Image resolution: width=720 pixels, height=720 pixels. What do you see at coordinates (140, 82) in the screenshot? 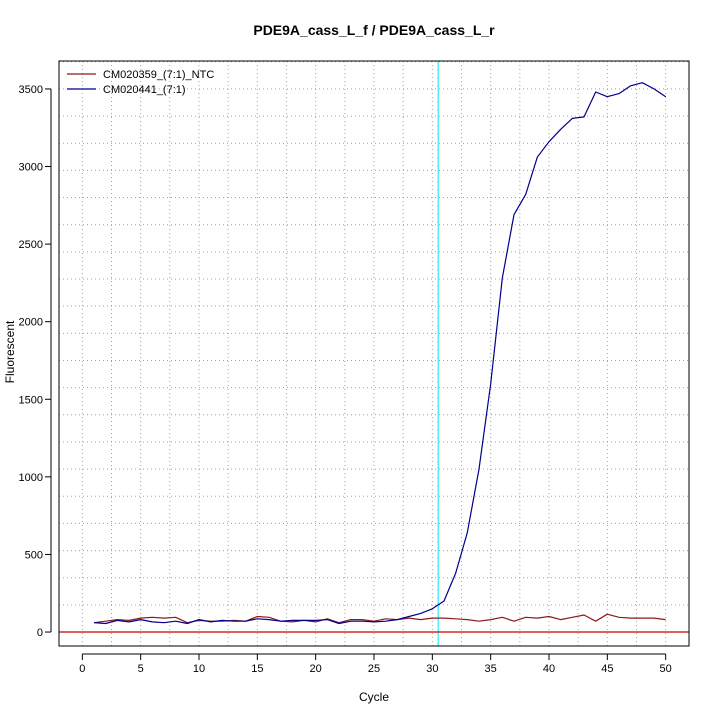
I see `legend: CM020359_(7:1)_NTC CM020441_(7:1)` at bounding box center [140, 82].